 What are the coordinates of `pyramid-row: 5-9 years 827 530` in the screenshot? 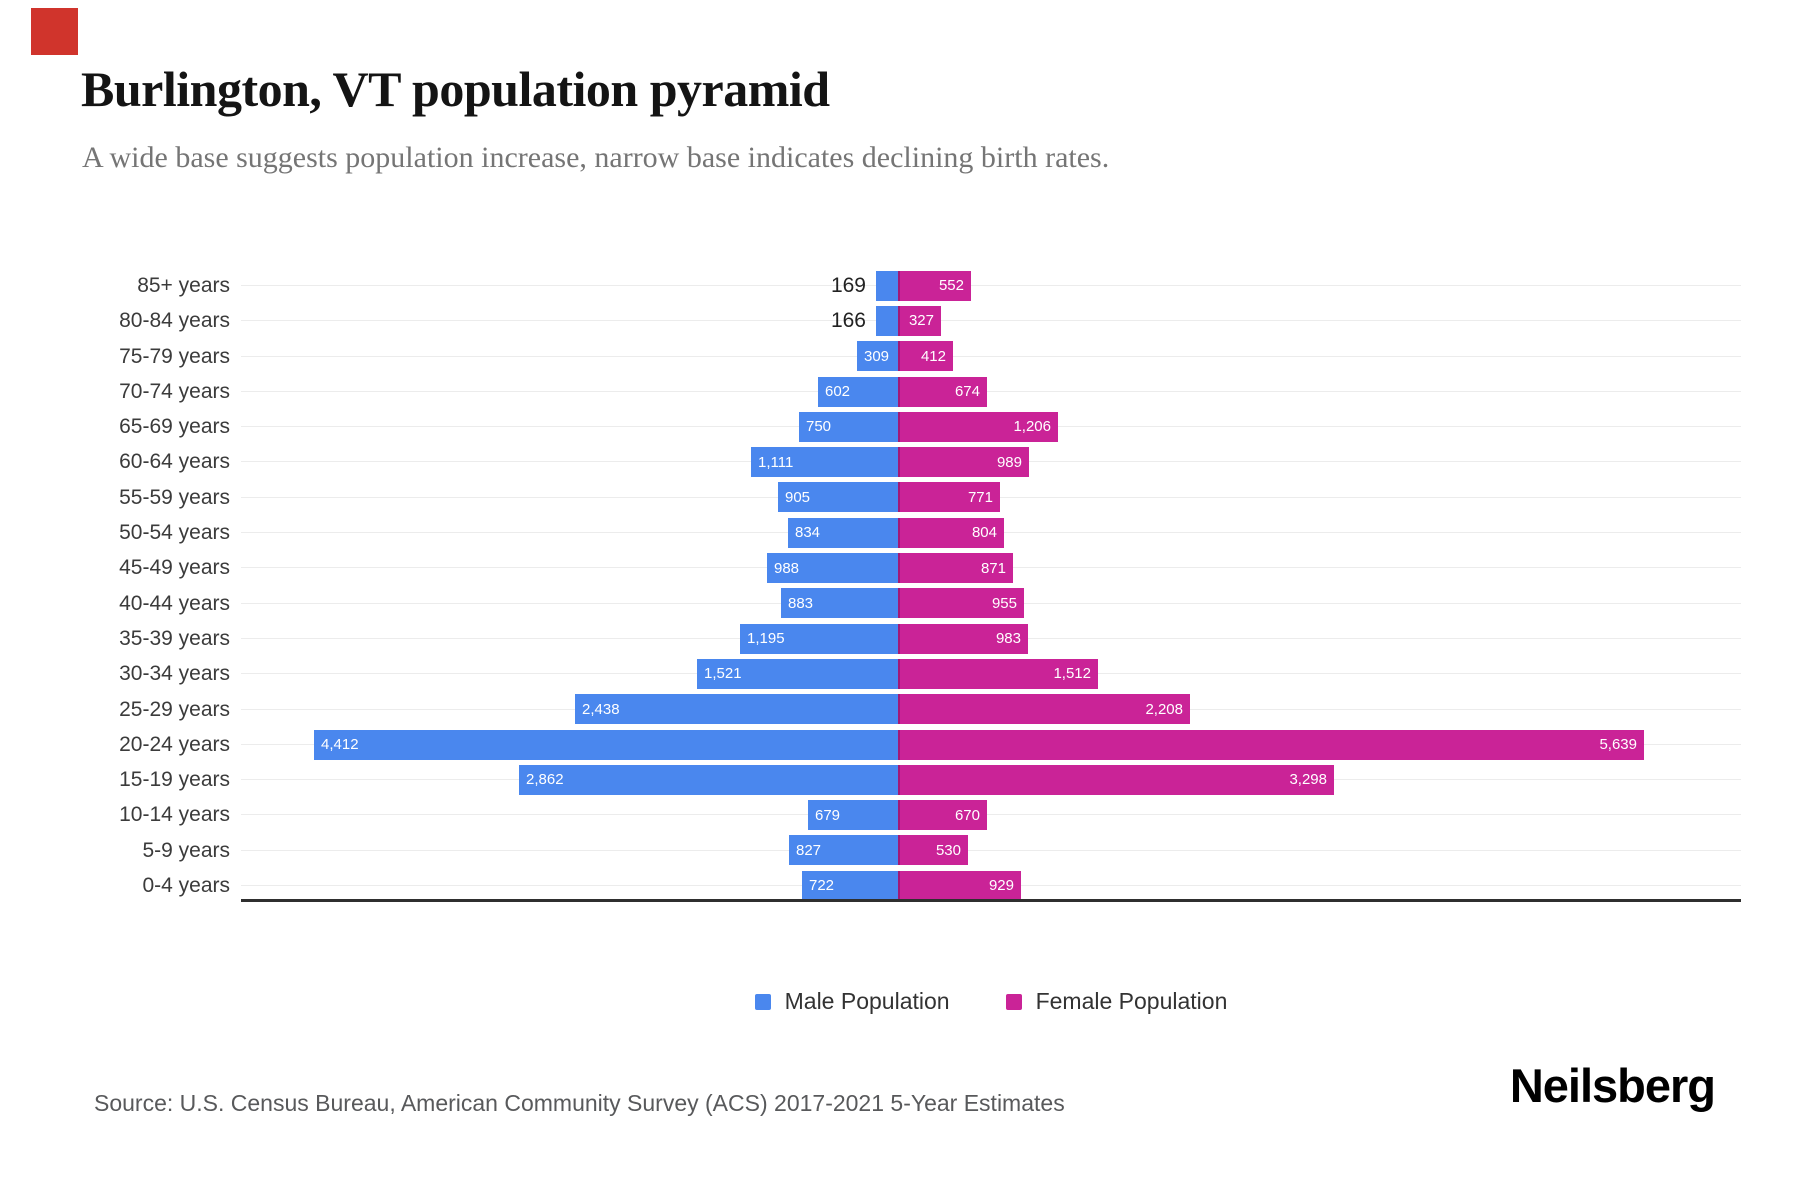 It's located at (900, 850).